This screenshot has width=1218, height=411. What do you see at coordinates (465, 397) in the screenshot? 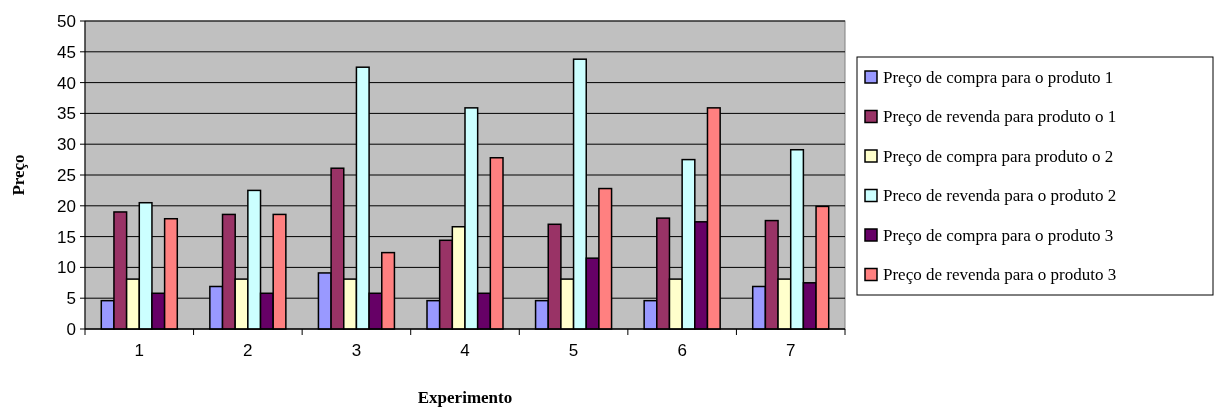
I see `x-axis-title: Experimento` at bounding box center [465, 397].